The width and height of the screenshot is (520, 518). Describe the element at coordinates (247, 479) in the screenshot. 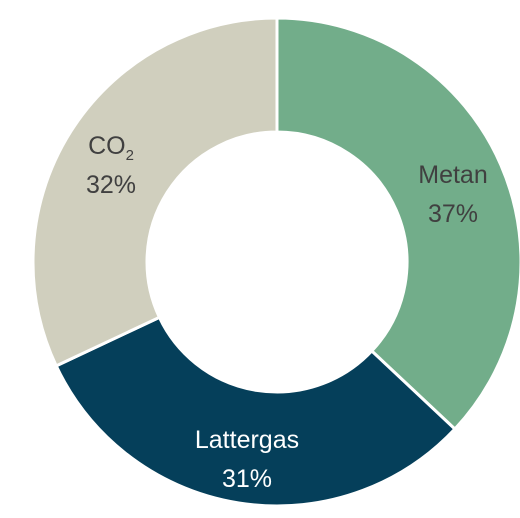

I see `slice-label-lattergas-value: 31%` at that location.